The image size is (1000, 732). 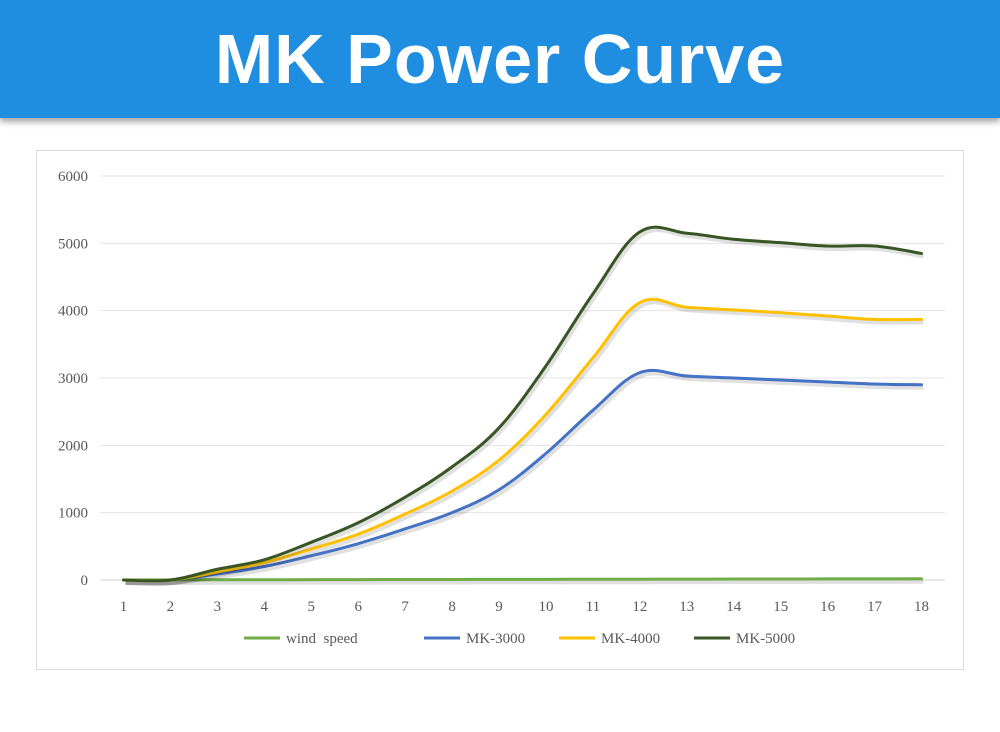 I want to click on series-shadow-wind-speed, so click(x=524, y=582).